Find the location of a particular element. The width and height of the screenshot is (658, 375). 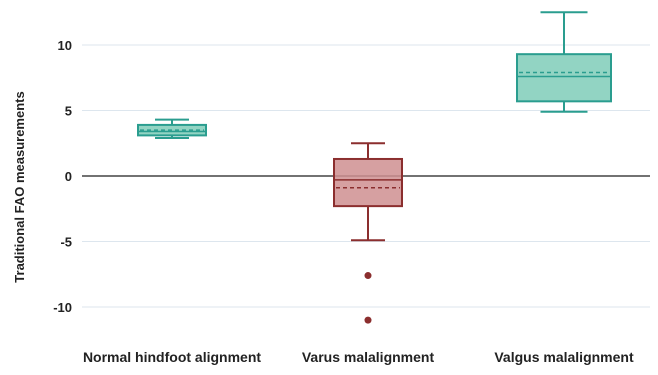

y-tick-label: -5 is located at coordinates (66, 242).